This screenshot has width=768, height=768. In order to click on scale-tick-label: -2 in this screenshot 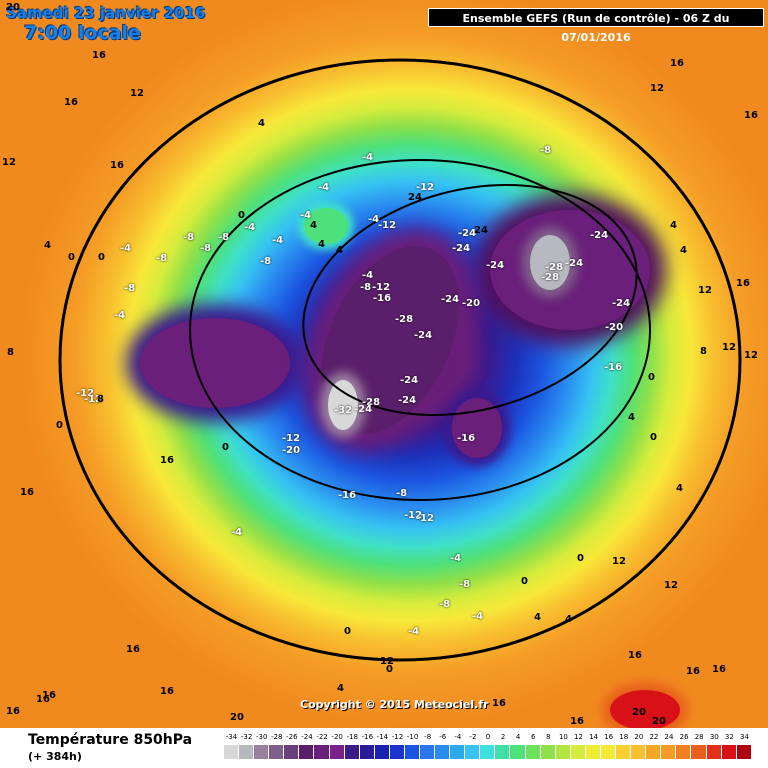, I will do `click(473, 737)`.